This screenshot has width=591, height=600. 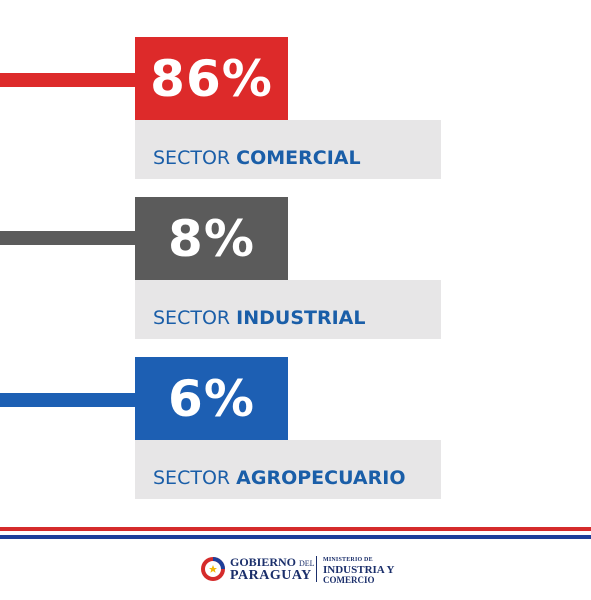 I want to click on government-seal-icon, so click(x=213, y=569).